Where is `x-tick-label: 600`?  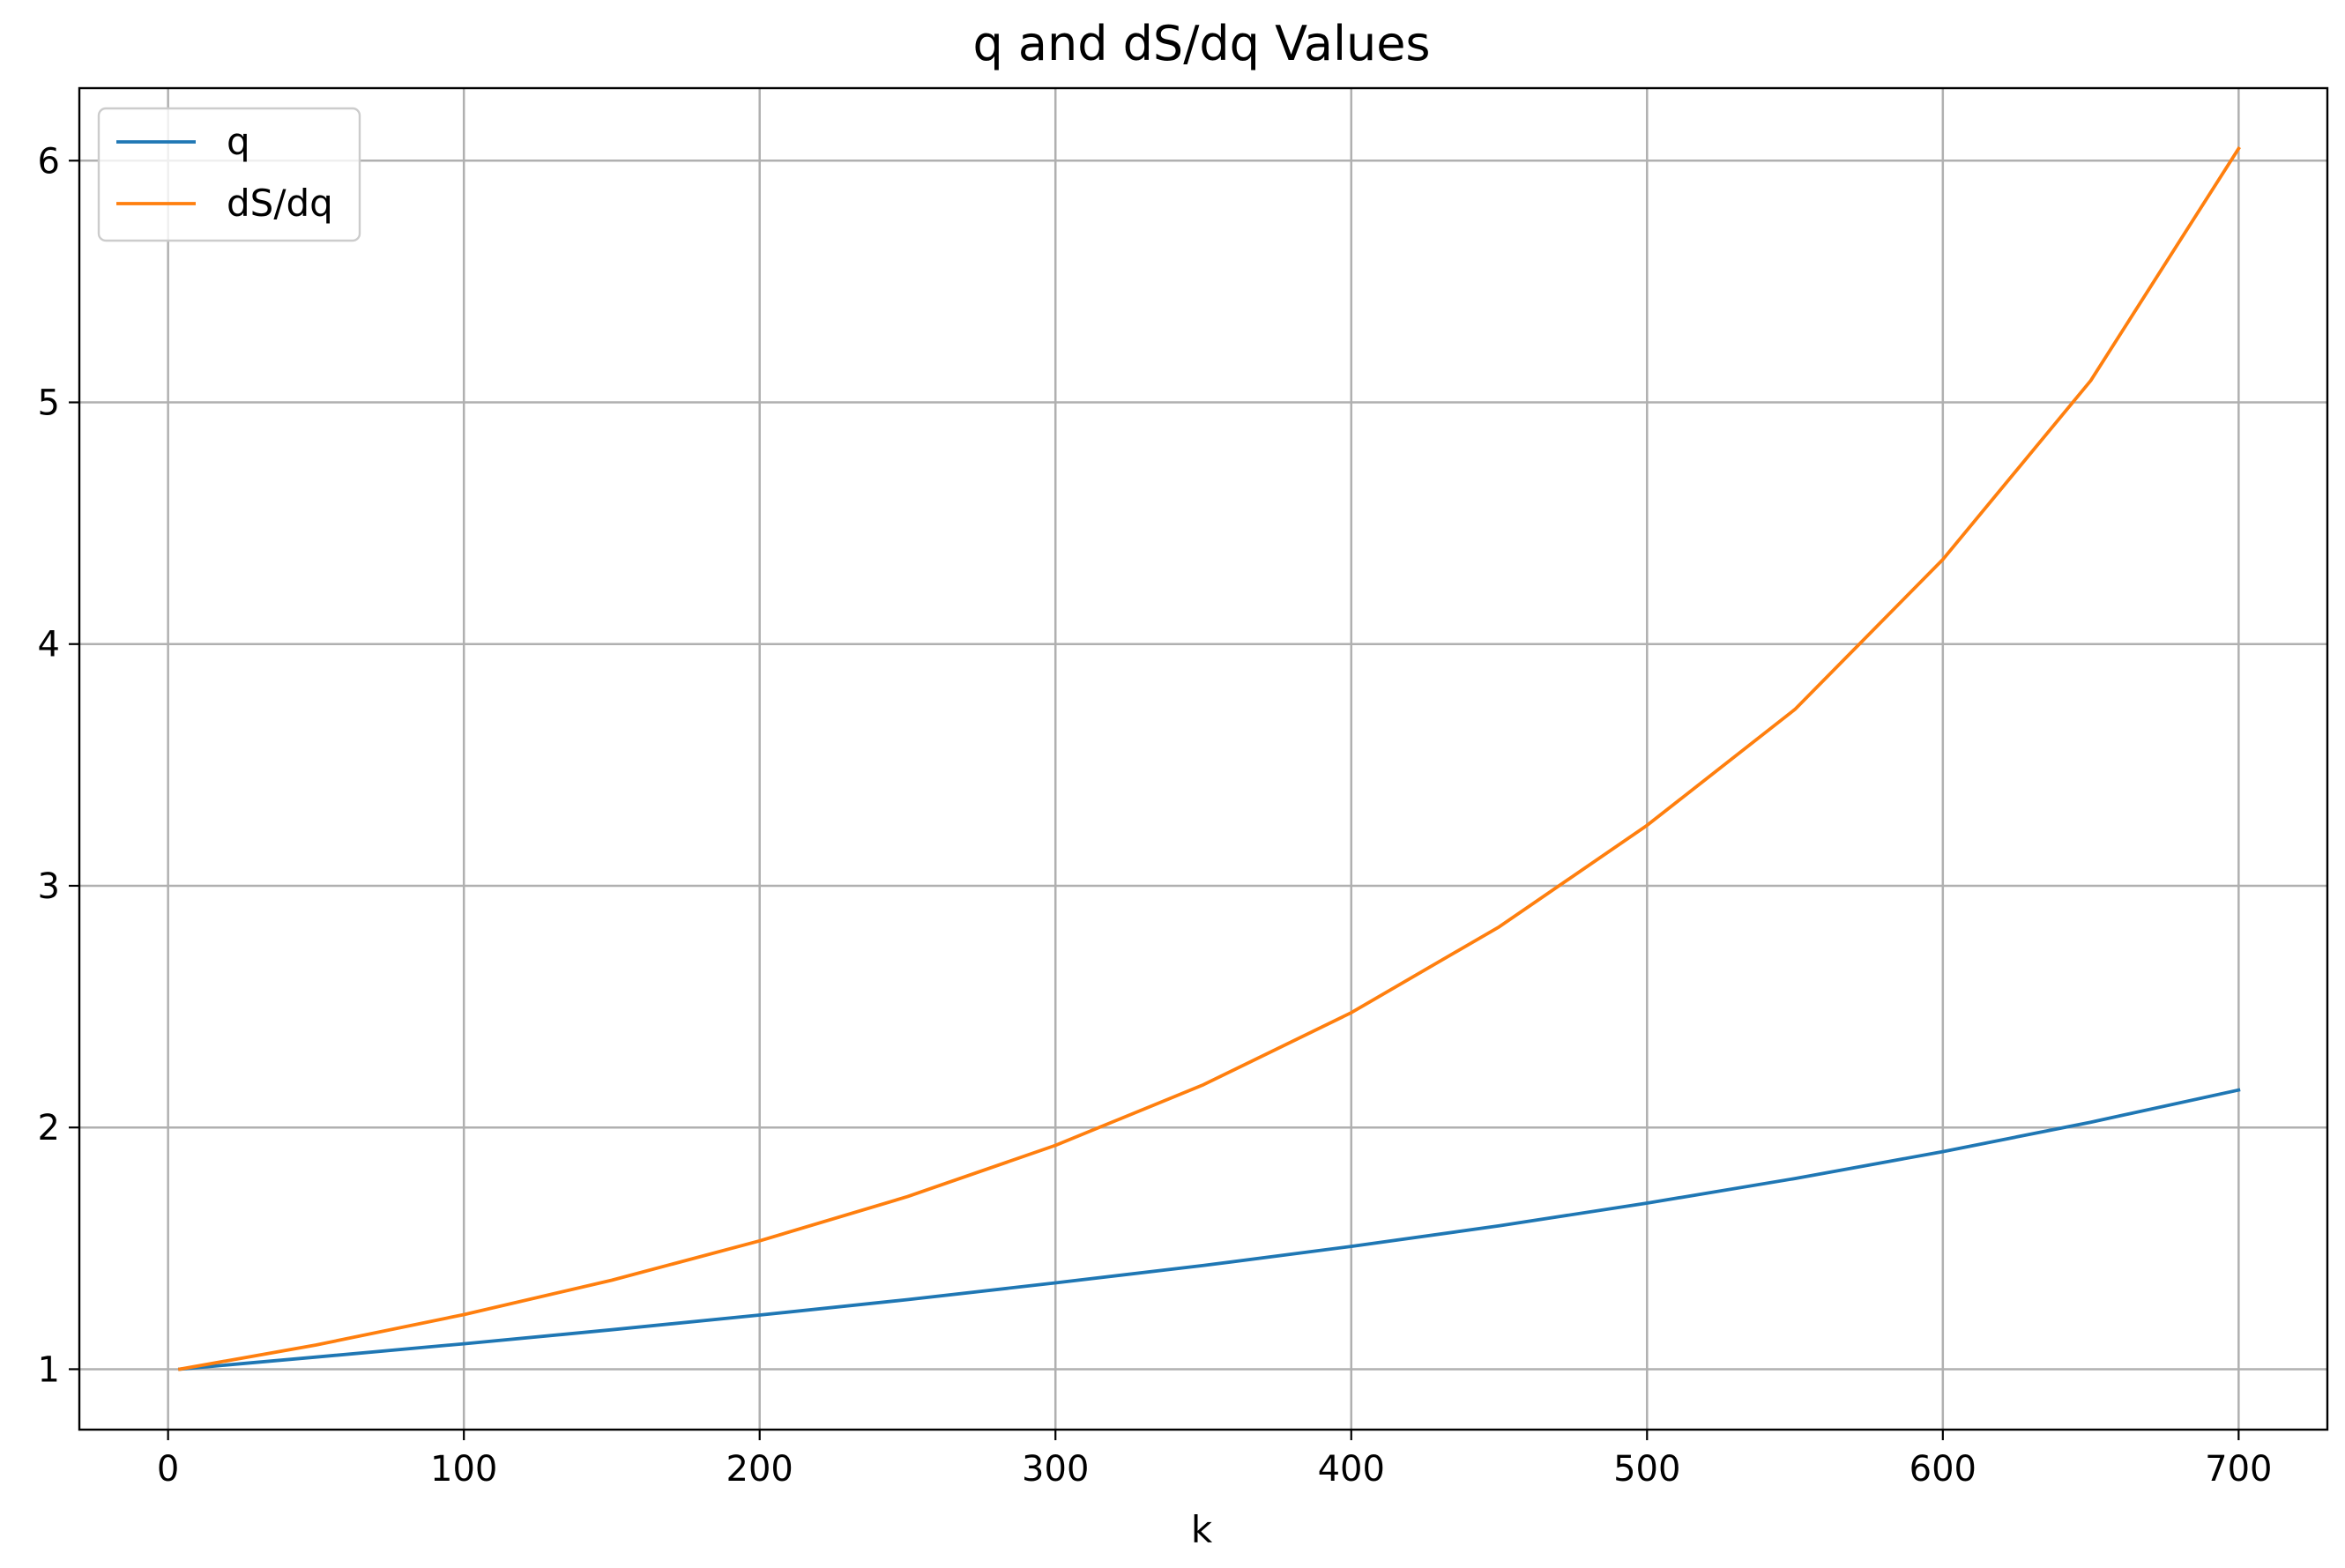
x-tick-label: 600 is located at coordinates (1943, 1469).